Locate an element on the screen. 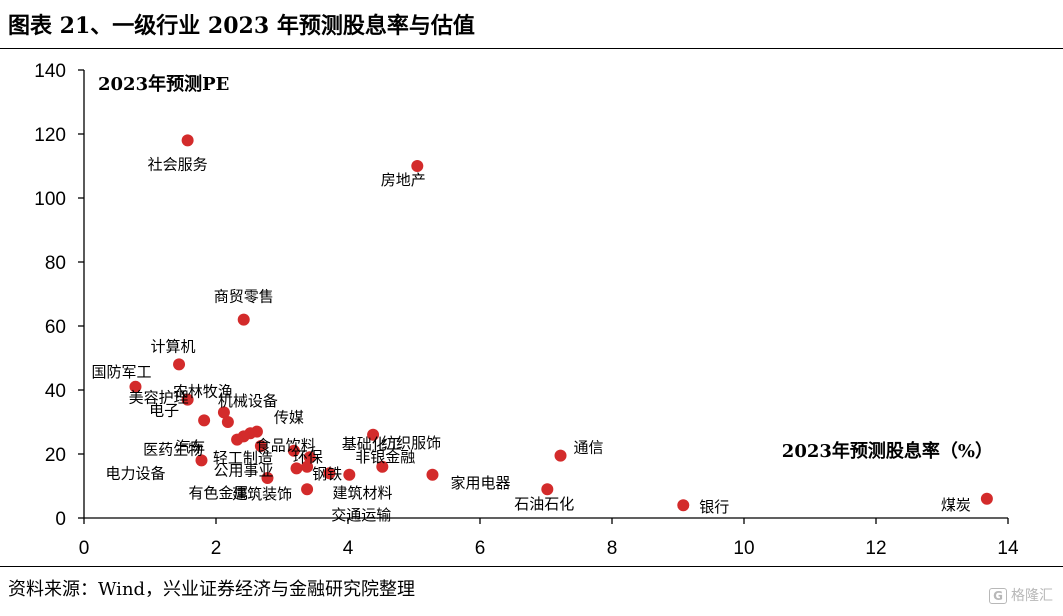  y-tick-label: 120 is located at coordinates (50, 135).